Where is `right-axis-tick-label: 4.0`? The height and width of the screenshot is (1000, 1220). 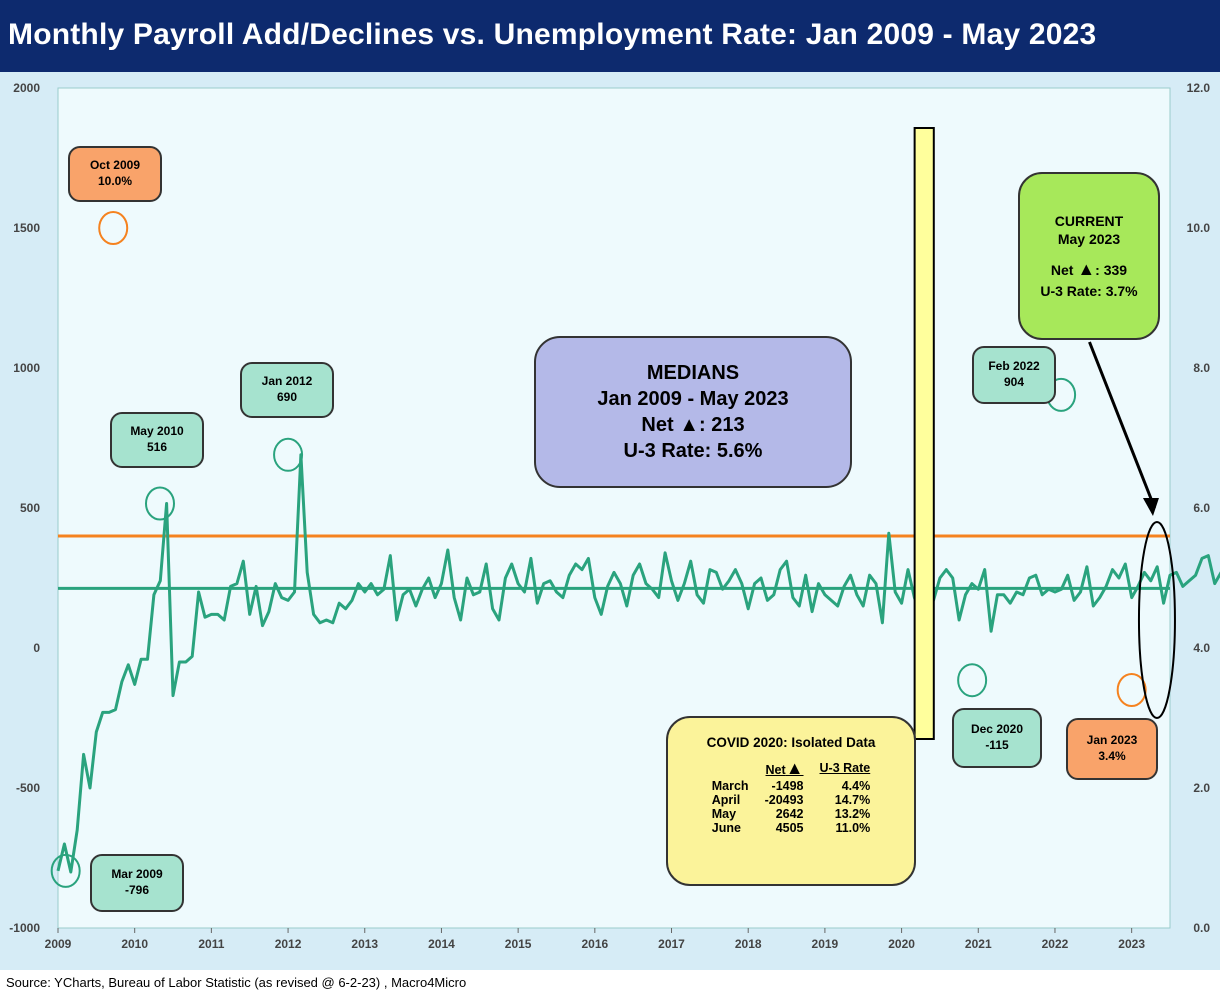
right-axis-tick-label: 4.0 is located at coordinates (1201, 648).